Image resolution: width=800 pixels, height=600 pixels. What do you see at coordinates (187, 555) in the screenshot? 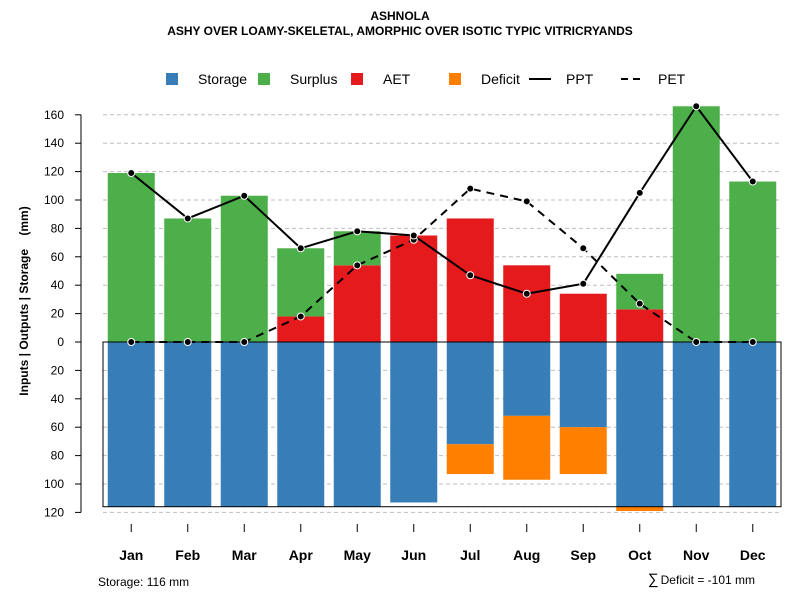
I see `x-tick-label: Feb` at bounding box center [187, 555].